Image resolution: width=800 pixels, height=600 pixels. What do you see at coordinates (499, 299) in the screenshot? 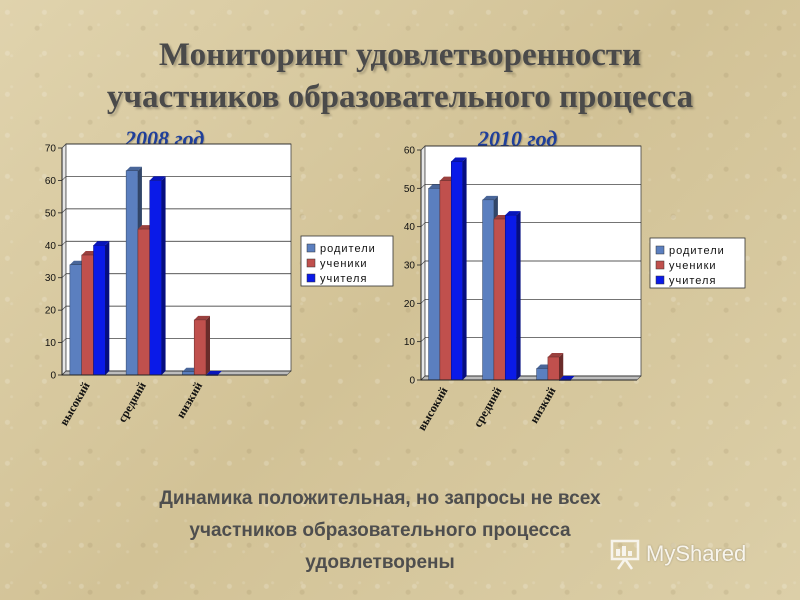
I see `bar-ученики-средний` at bounding box center [499, 299].